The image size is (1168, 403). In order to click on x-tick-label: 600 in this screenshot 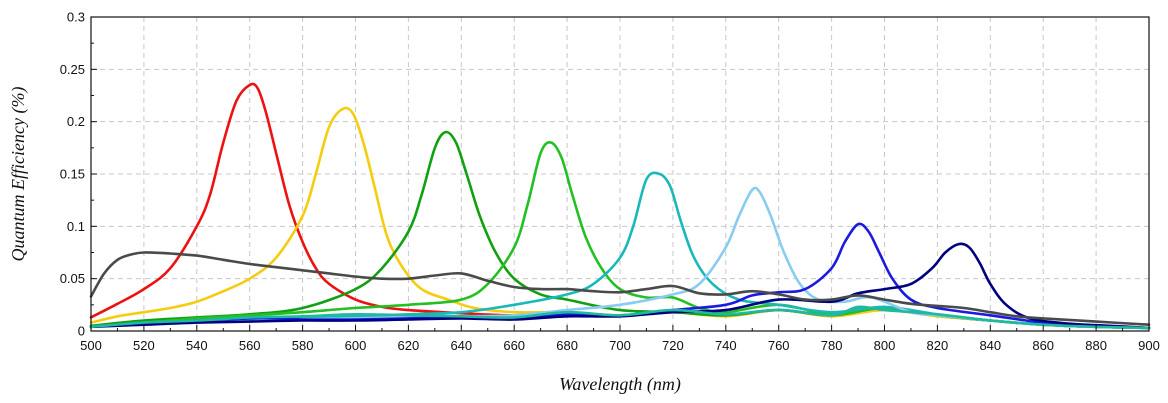, I will do `click(356, 345)`.